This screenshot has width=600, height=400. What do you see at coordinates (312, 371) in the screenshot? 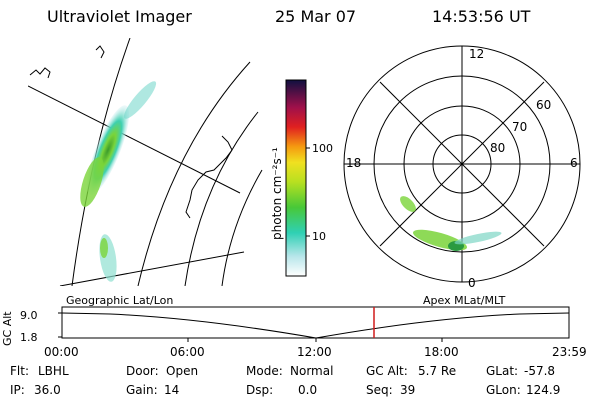
I see `status-mode-value: Normal` at bounding box center [312, 371].